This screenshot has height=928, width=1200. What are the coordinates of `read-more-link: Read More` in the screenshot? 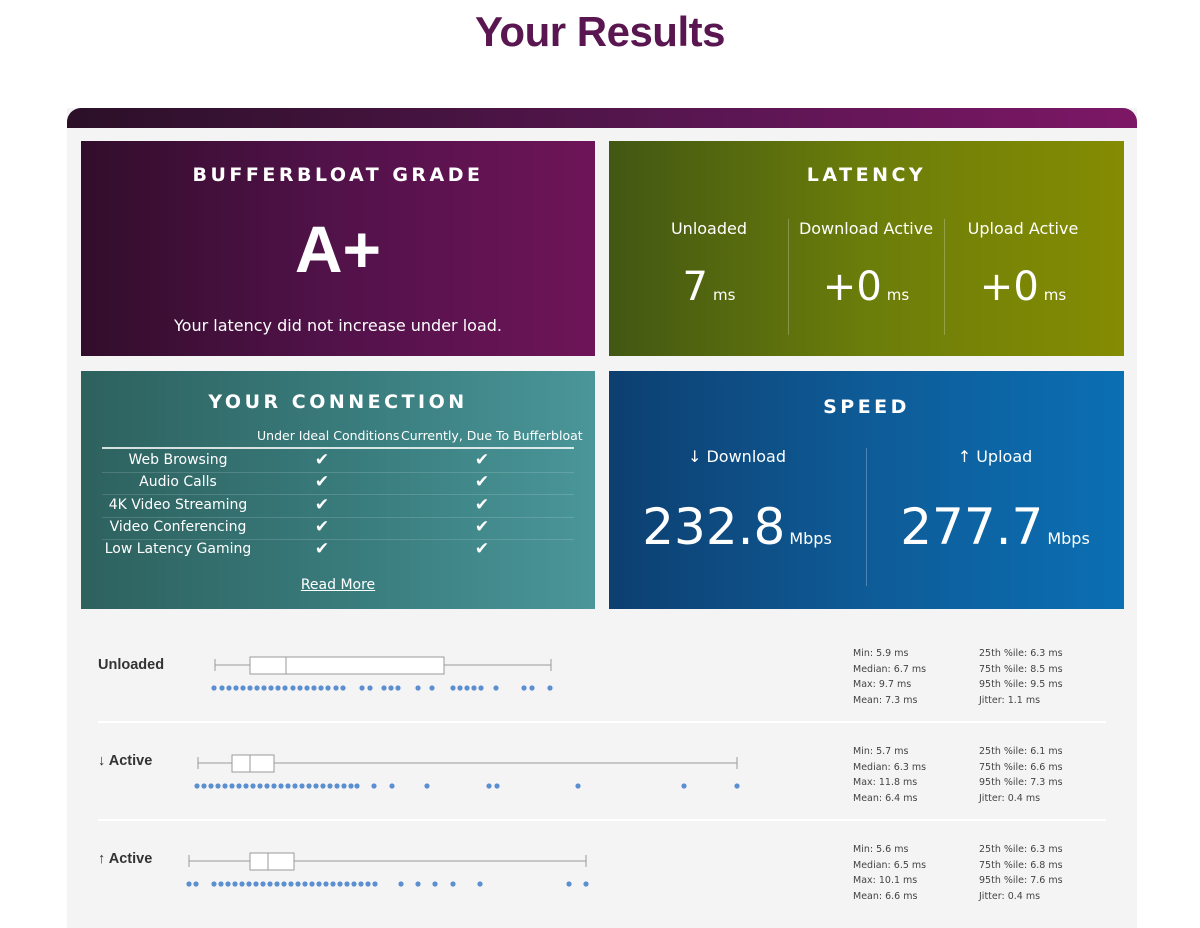 It's located at (338, 585).